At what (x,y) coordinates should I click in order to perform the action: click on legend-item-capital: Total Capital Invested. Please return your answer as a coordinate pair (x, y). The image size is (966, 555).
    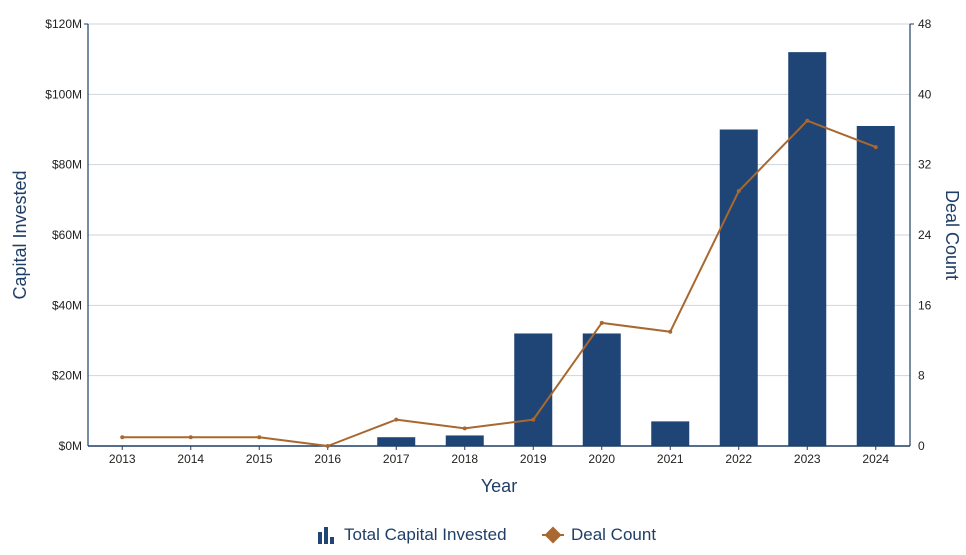
    Looking at the image, I should click on (412, 534).